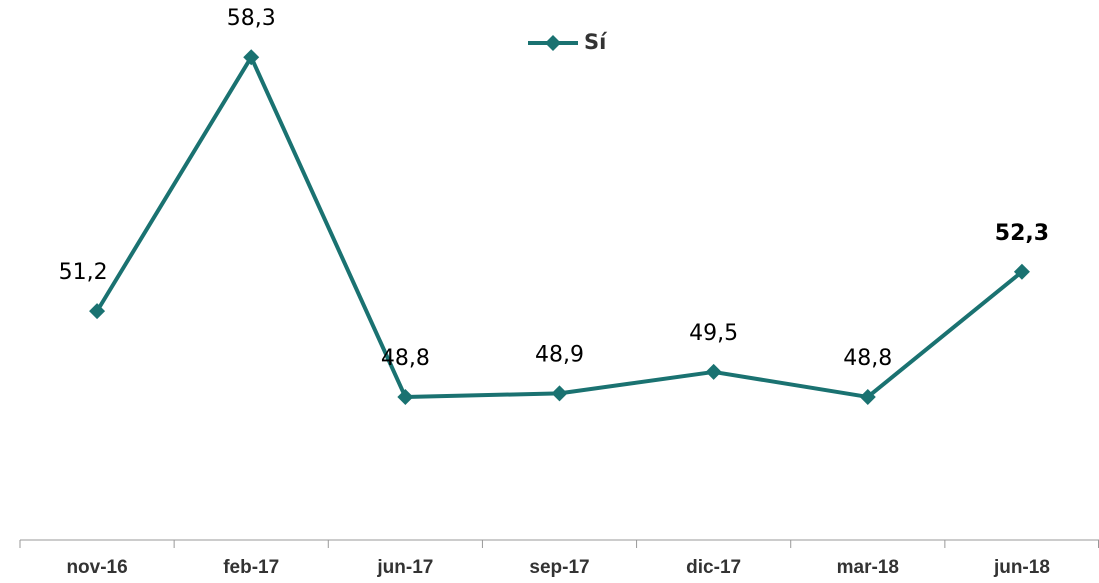 The height and width of the screenshot is (583, 1099). What do you see at coordinates (251, 567) in the screenshot?
I see `x-tick-label: feb-17` at bounding box center [251, 567].